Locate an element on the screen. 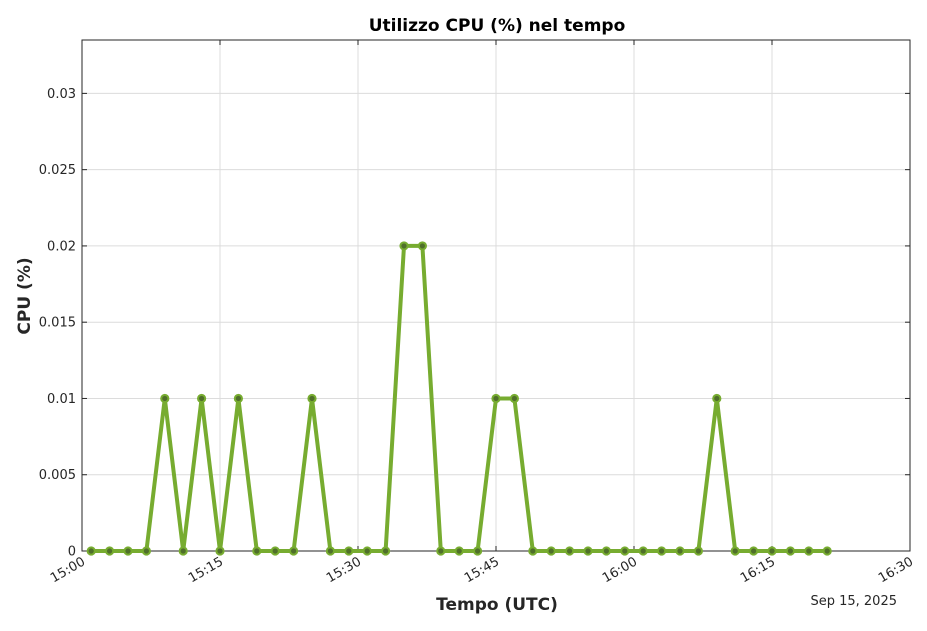 The width and height of the screenshot is (927, 631). y-tick-label: 0.03 is located at coordinates (61, 94).